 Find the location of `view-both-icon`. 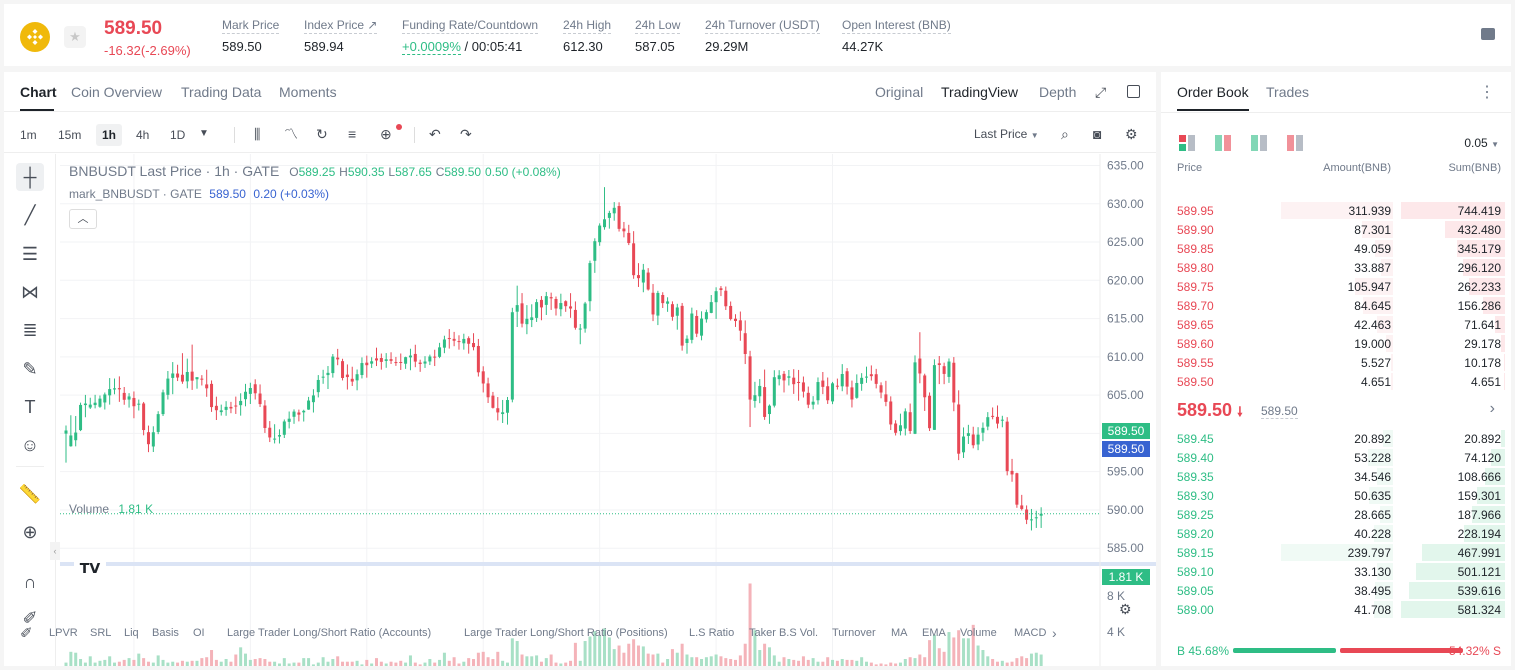

view-both-icon is located at coordinates (1187, 143).